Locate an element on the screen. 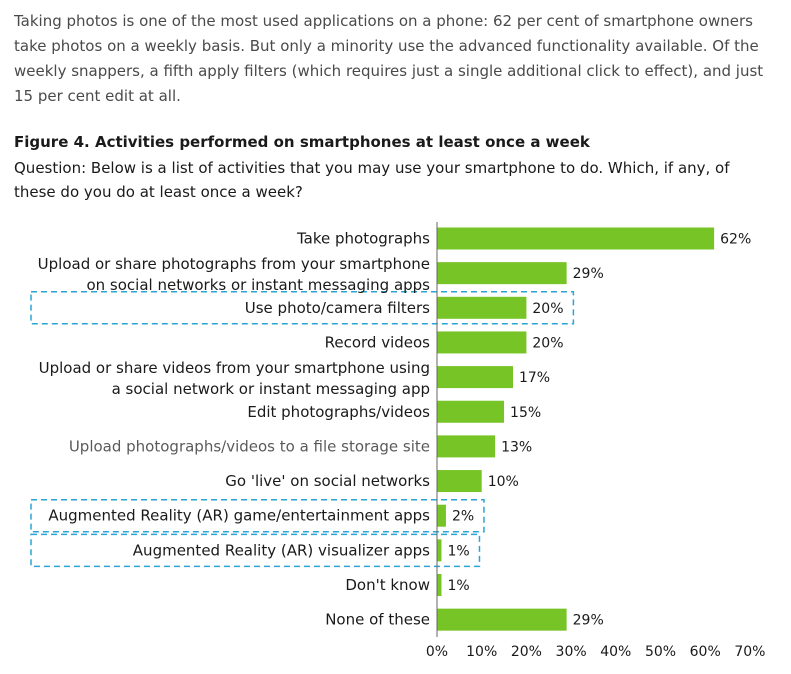 The width and height of the screenshot is (791, 674). x-tick-label: 30% is located at coordinates (571, 652).